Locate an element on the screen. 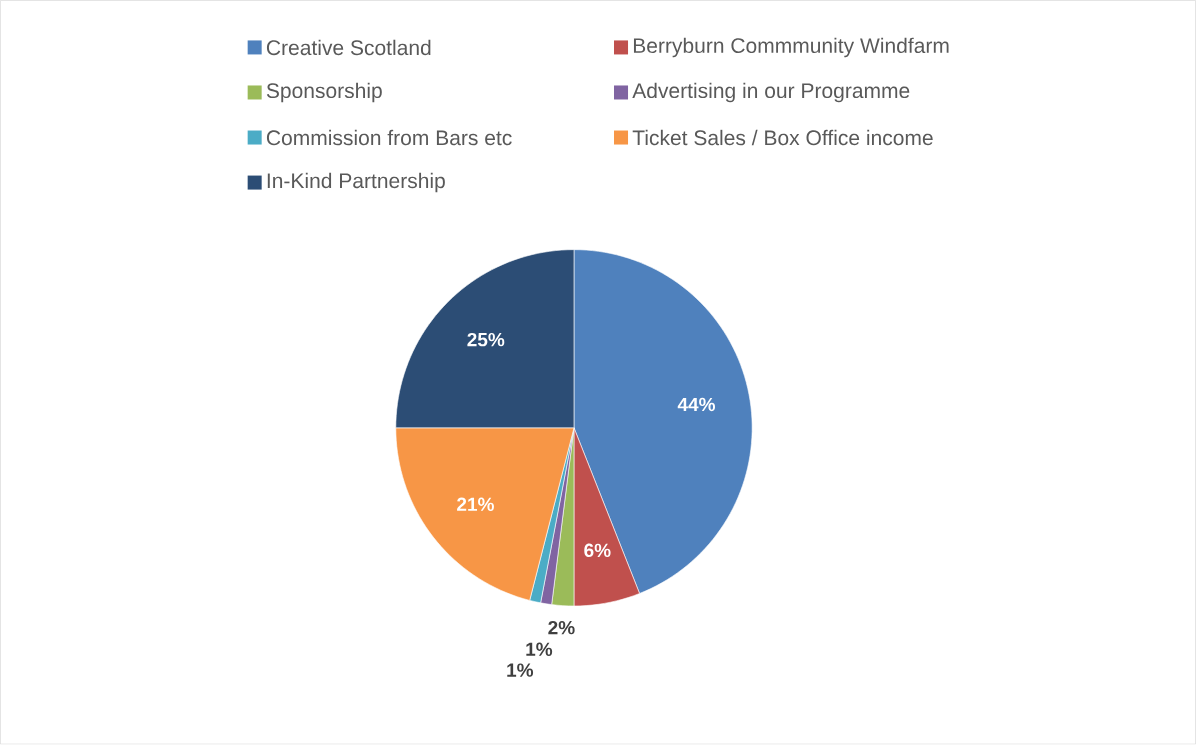 The width and height of the screenshot is (1196, 745). legend-label: Sponsorship is located at coordinates (324, 92).